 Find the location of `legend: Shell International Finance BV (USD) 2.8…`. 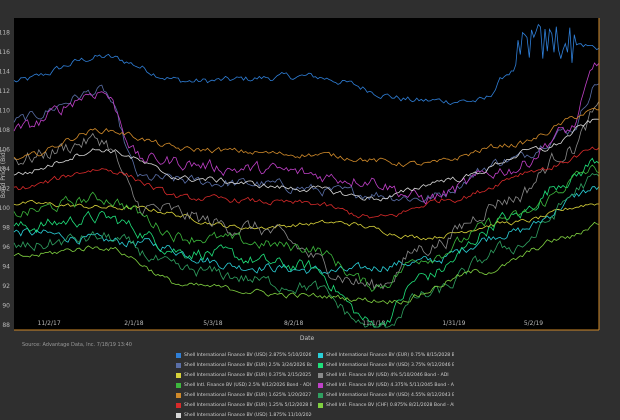

legend: Shell International Finance BV (USD) 2.8… is located at coordinates (326, 385).